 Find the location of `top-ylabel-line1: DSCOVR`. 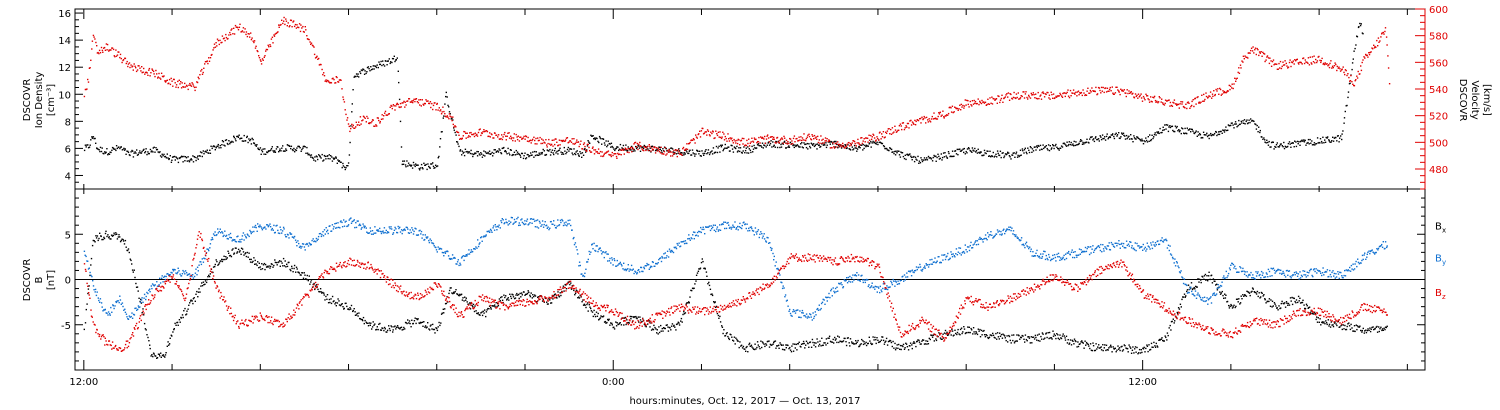

top-ylabel-line1: DSCOVR is located at coordinates (27, 100).